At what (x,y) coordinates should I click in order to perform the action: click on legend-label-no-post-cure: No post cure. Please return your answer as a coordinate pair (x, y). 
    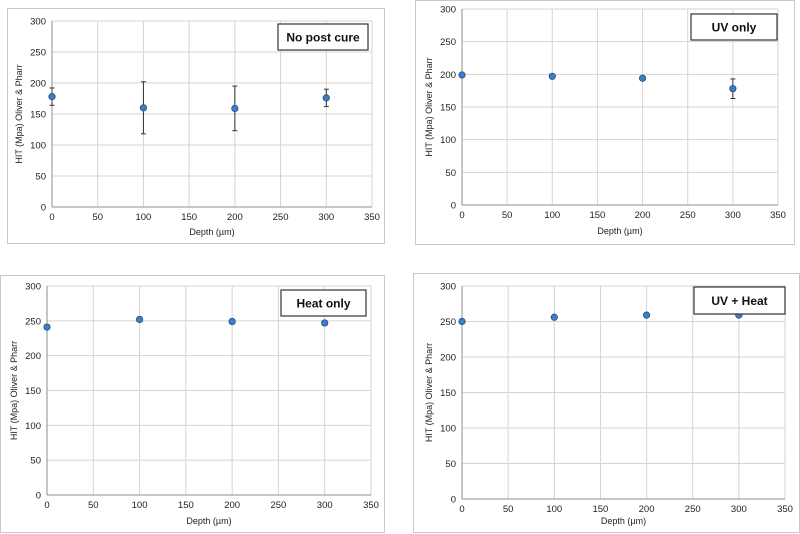
    Looking at the image, I should click on (323, 38).